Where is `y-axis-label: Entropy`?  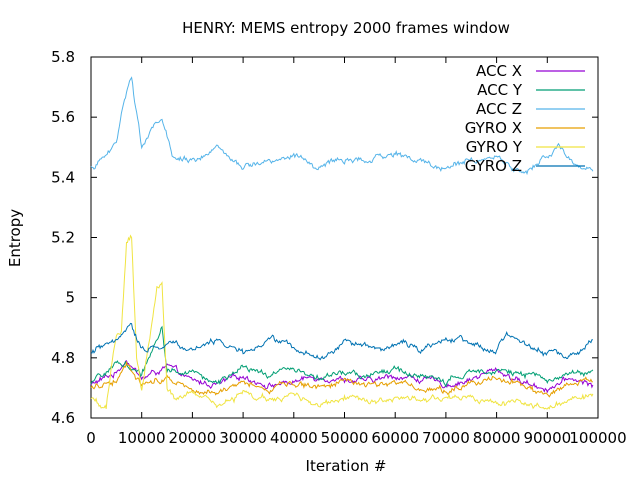
y-axis-label: Entropy is located at coordinates (15, 238).